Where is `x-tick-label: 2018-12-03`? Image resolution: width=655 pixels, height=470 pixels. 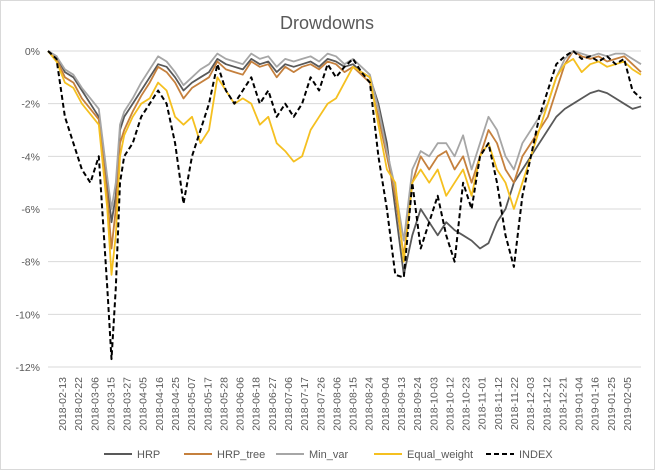 x-tick-label: 2018-12-03 is located at coordinates (531, 404).